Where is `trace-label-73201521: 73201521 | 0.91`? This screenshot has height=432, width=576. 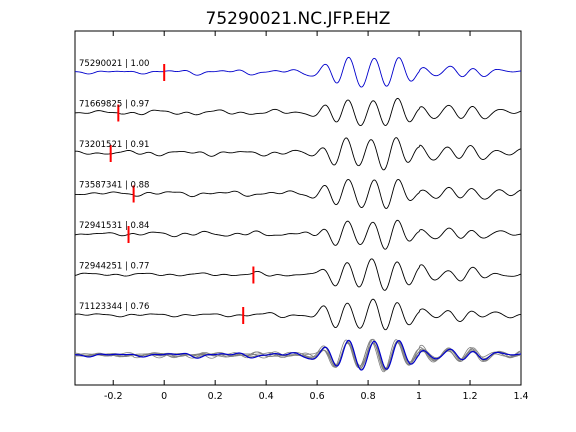
trace-label-73201521: 73201521 | 0.91 is located at coordinates (114, 145).